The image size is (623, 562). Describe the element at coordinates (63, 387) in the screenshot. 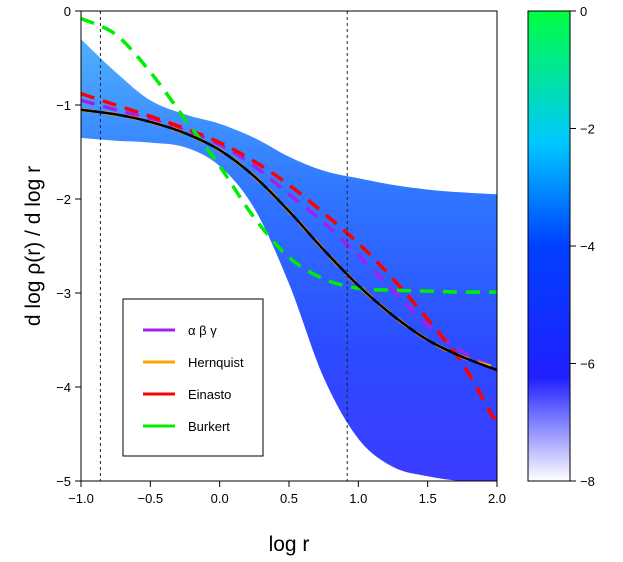

I see `y-tick-label: −4` at that location.